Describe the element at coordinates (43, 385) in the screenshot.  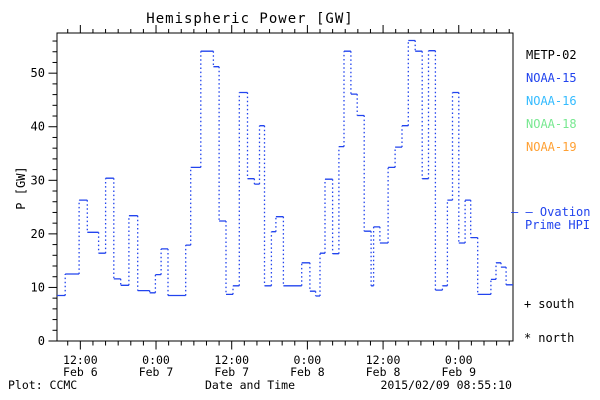
I see `footer-credit: Plot: CCMC` at that location.